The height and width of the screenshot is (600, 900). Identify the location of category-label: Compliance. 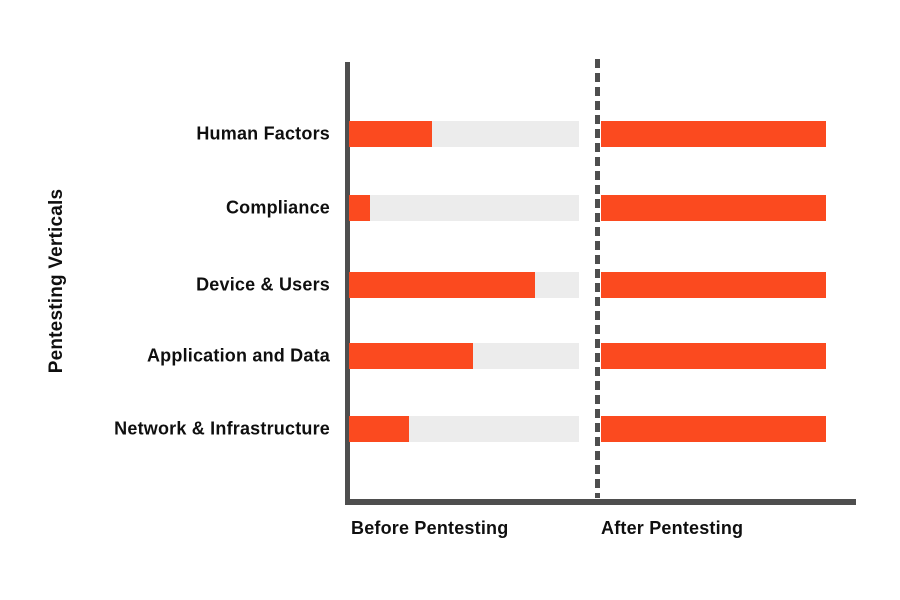
(277, 207).